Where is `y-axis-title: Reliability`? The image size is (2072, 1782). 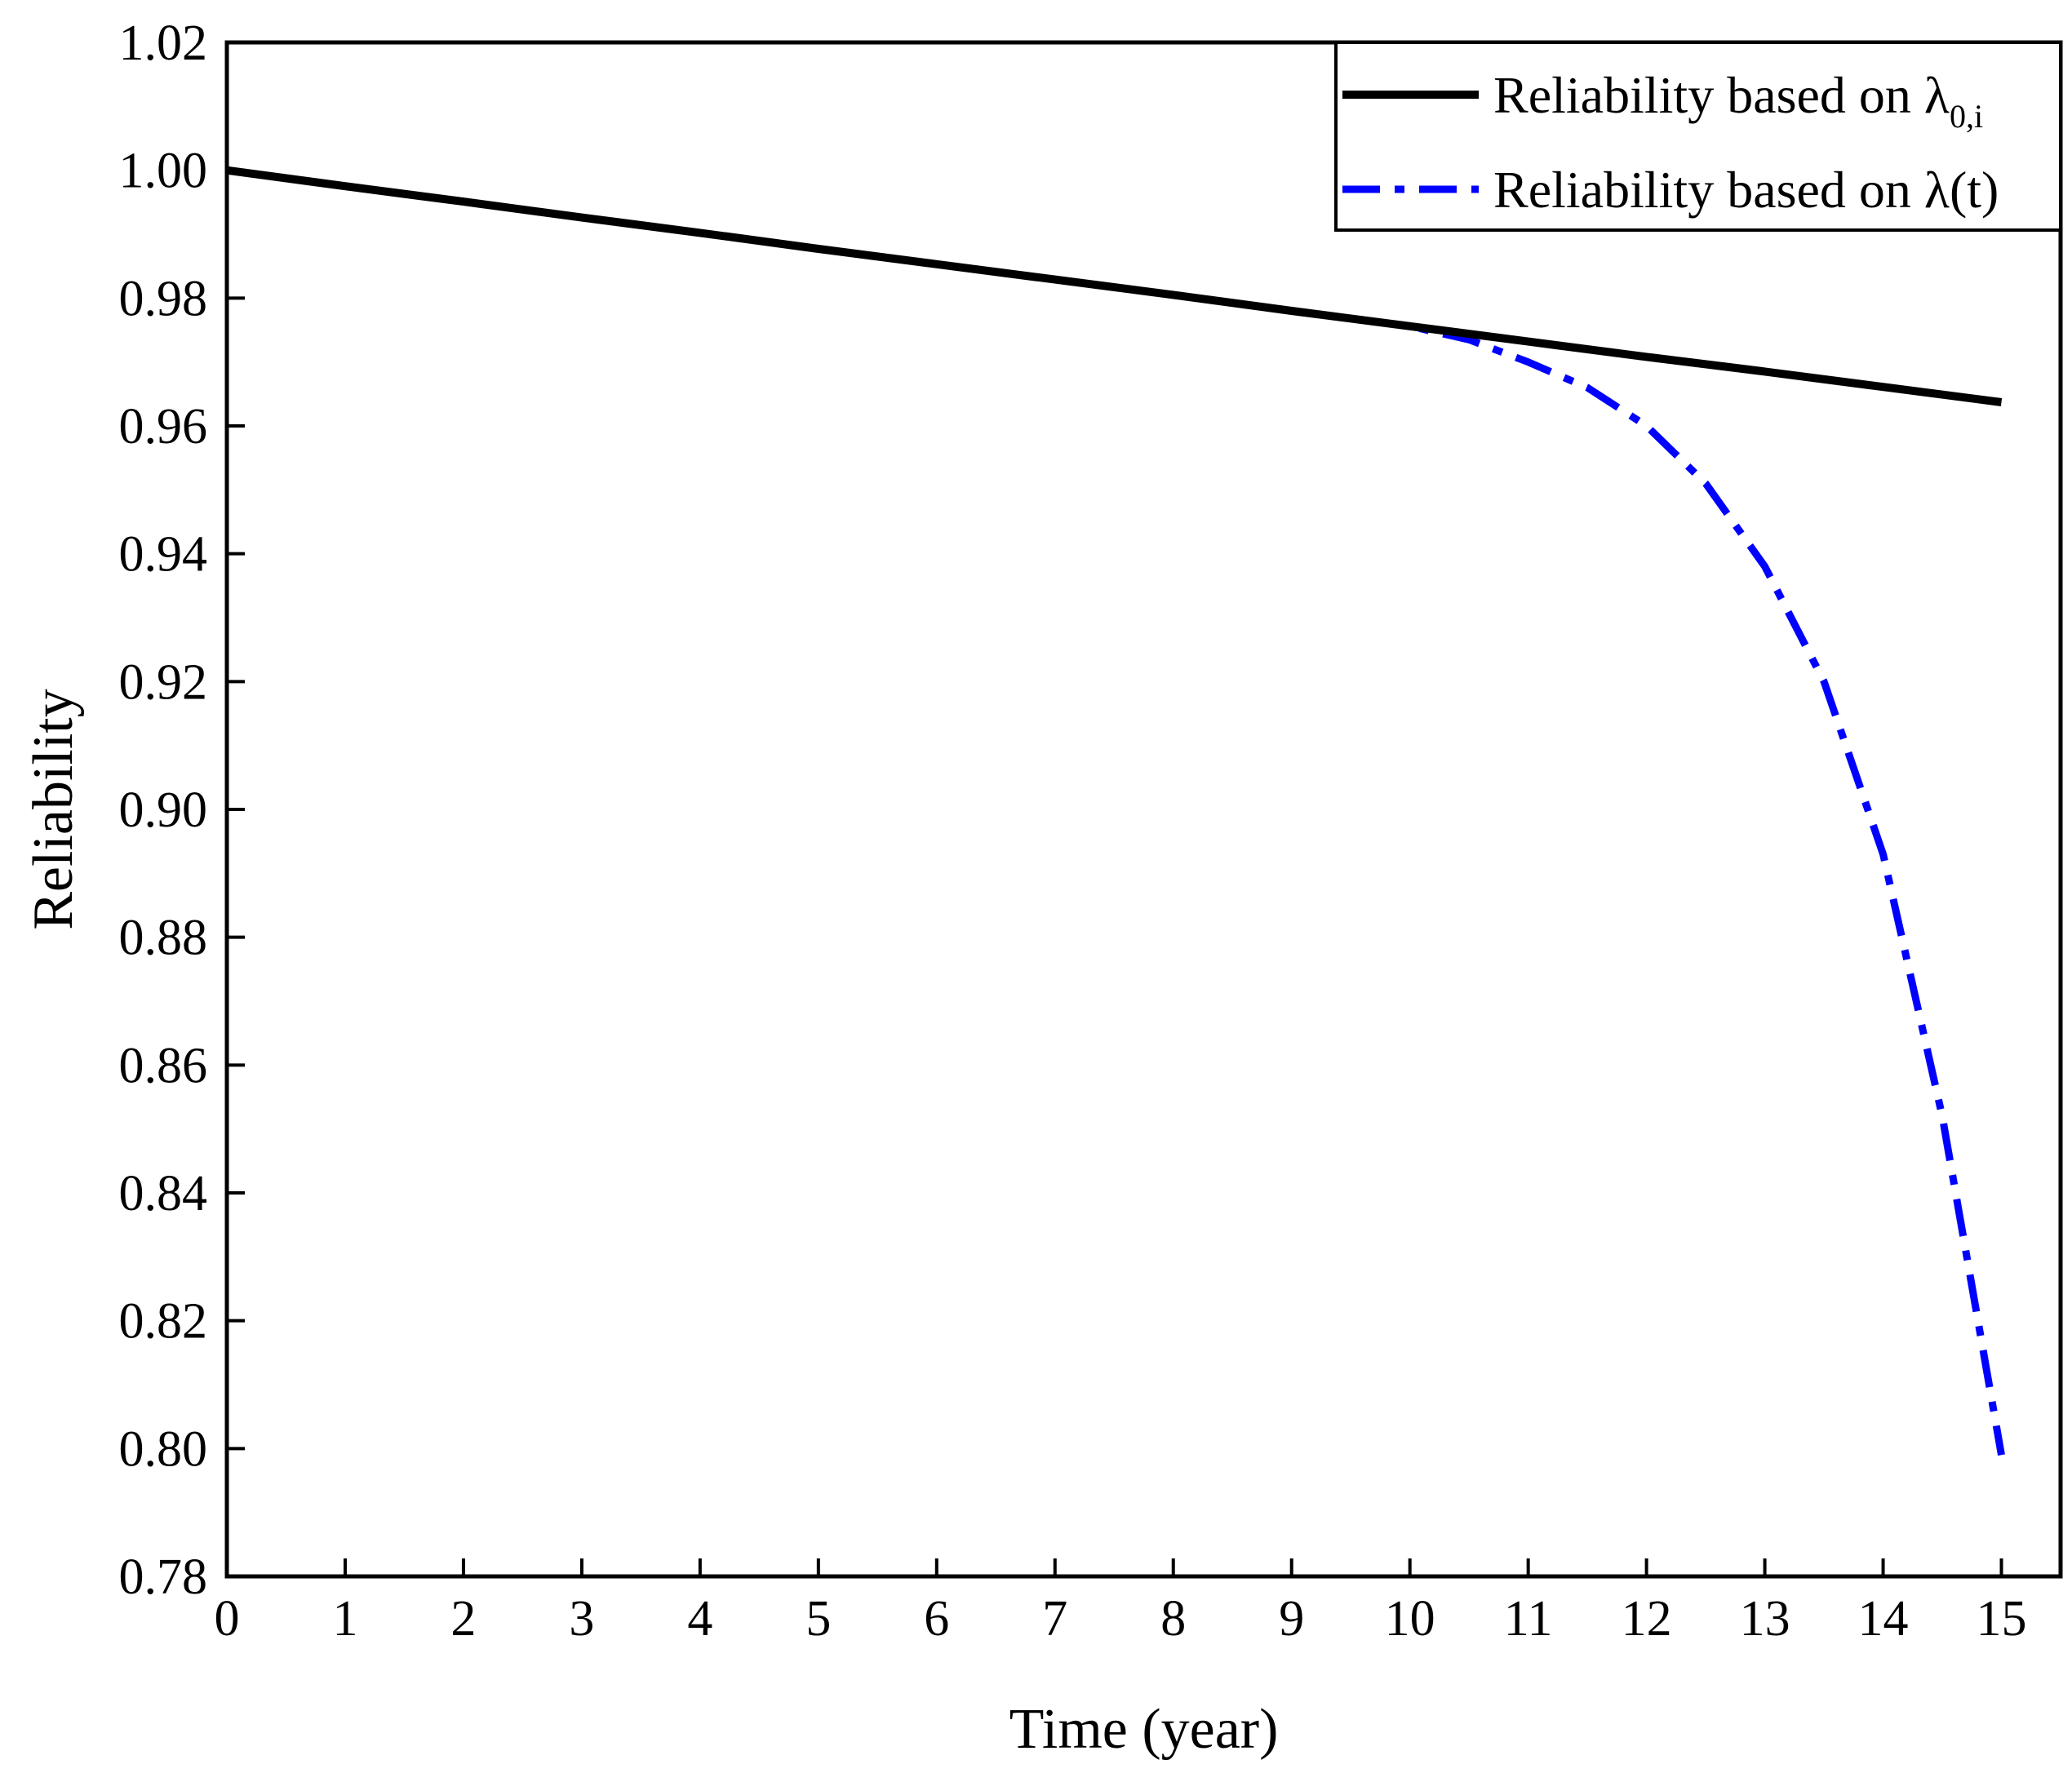 y-axis-title: Reliability is located at coordinates (54, 809).